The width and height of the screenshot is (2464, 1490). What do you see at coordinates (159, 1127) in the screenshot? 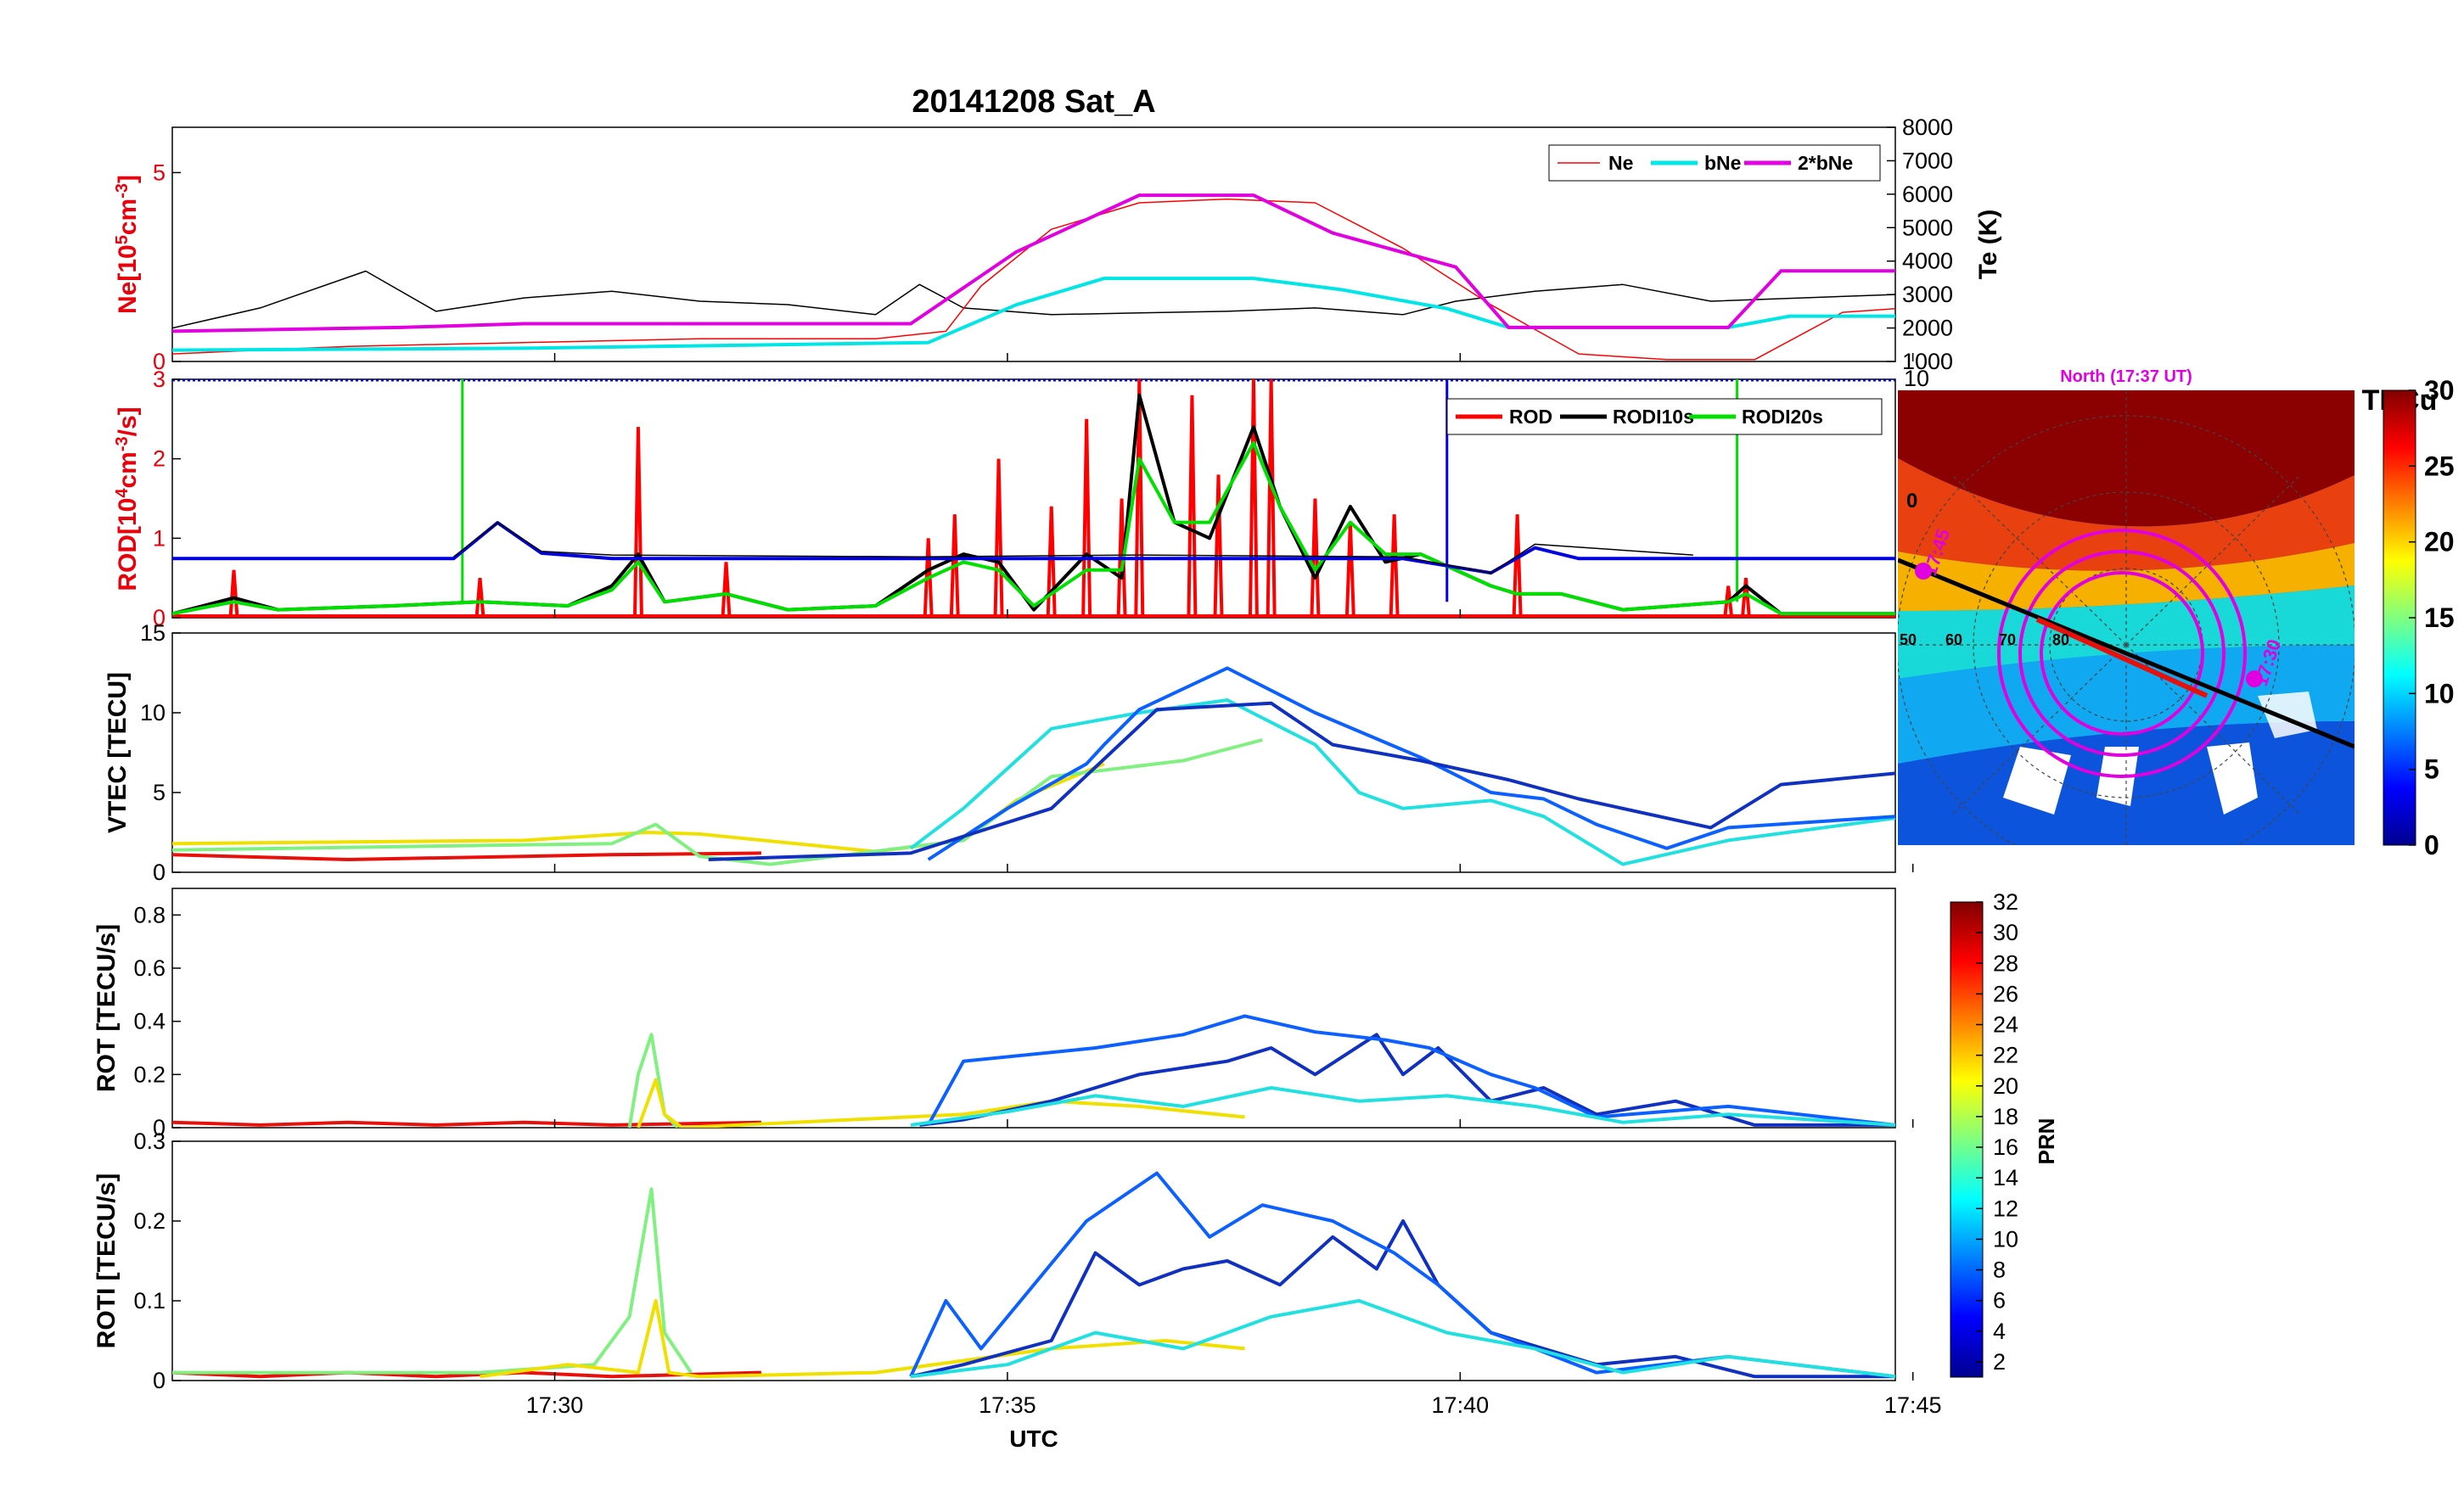
I see `rot-left-tick-label: 0` at bounding box center [159, 1127].